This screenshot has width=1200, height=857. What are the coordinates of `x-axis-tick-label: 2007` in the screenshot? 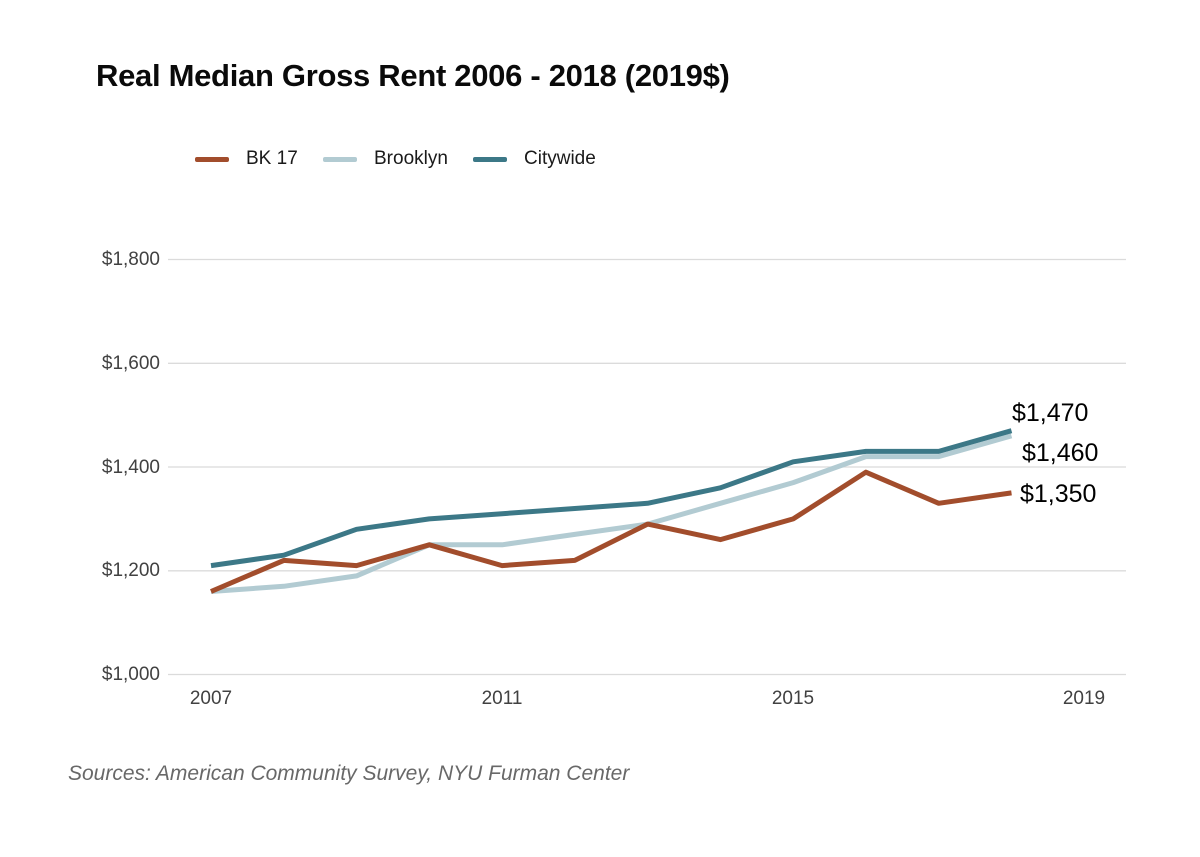 It's located at (211, 698).